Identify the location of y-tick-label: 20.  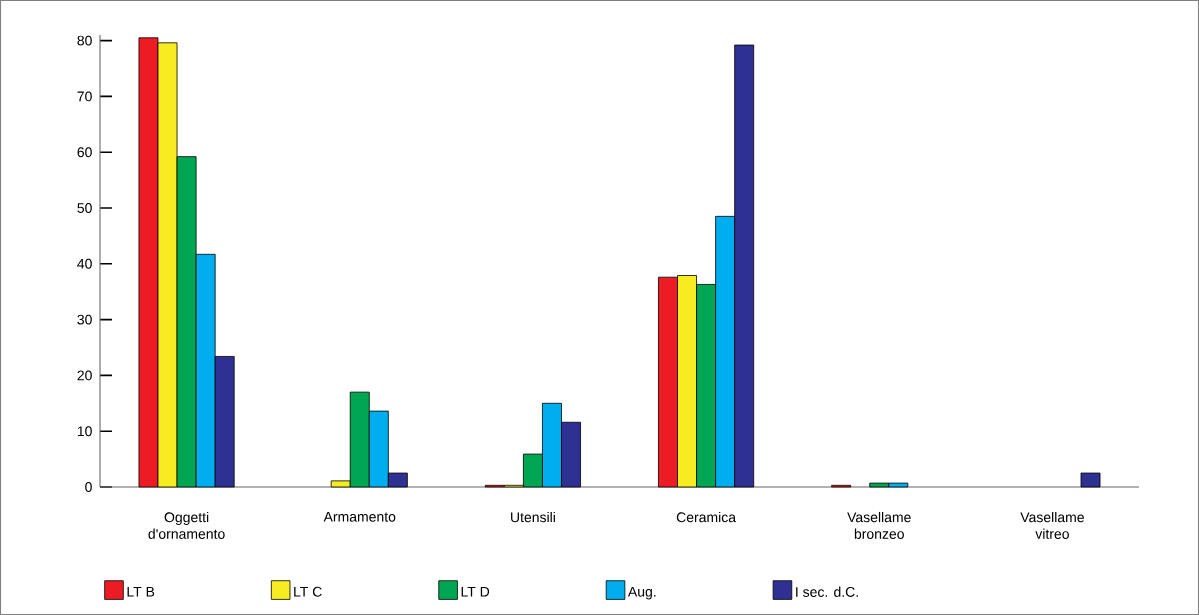
(84, 375).